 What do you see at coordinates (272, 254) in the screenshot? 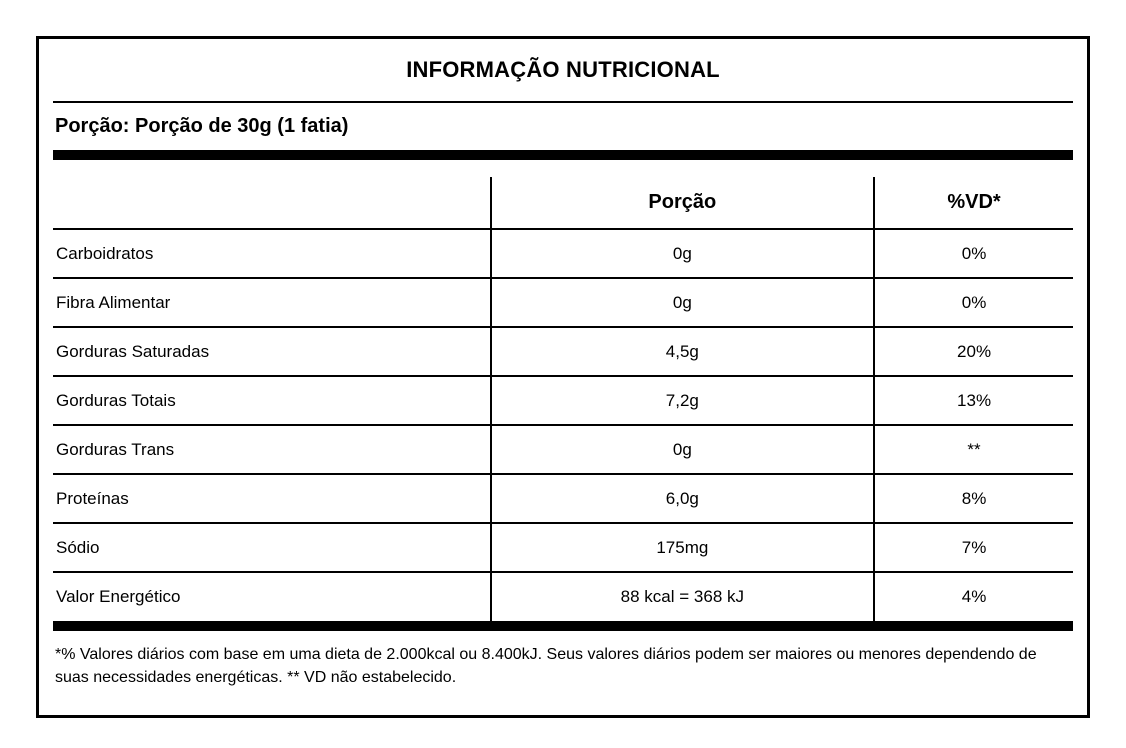
I see `nutrient-name: Carboidratos` at bounding box center [272, 254].